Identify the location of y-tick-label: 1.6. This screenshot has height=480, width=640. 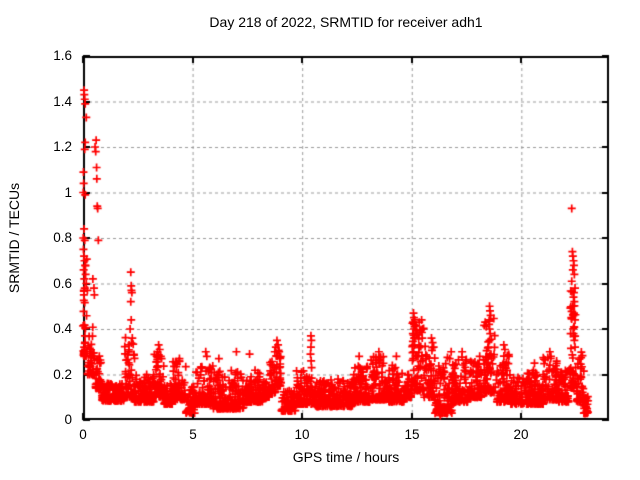
(62, 55).